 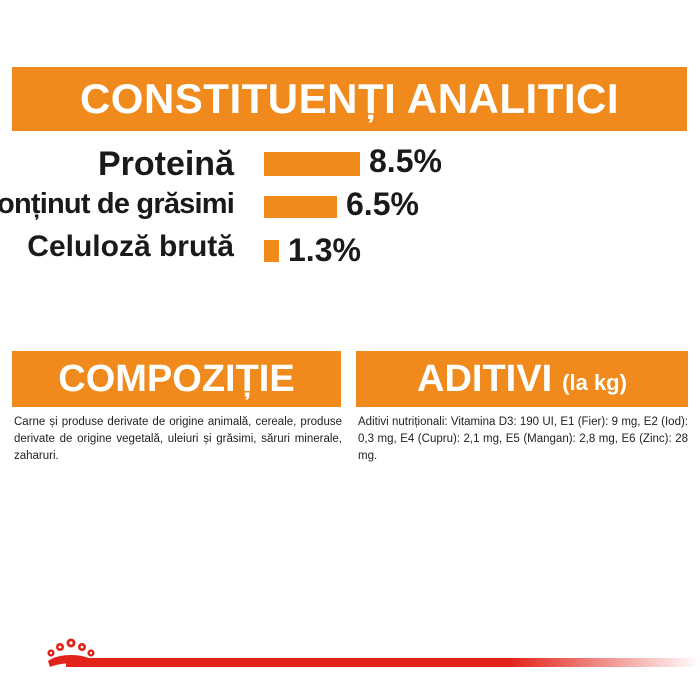 I want to click on composition-title: COMPOZIȚIE, so click(x=176, y=378).